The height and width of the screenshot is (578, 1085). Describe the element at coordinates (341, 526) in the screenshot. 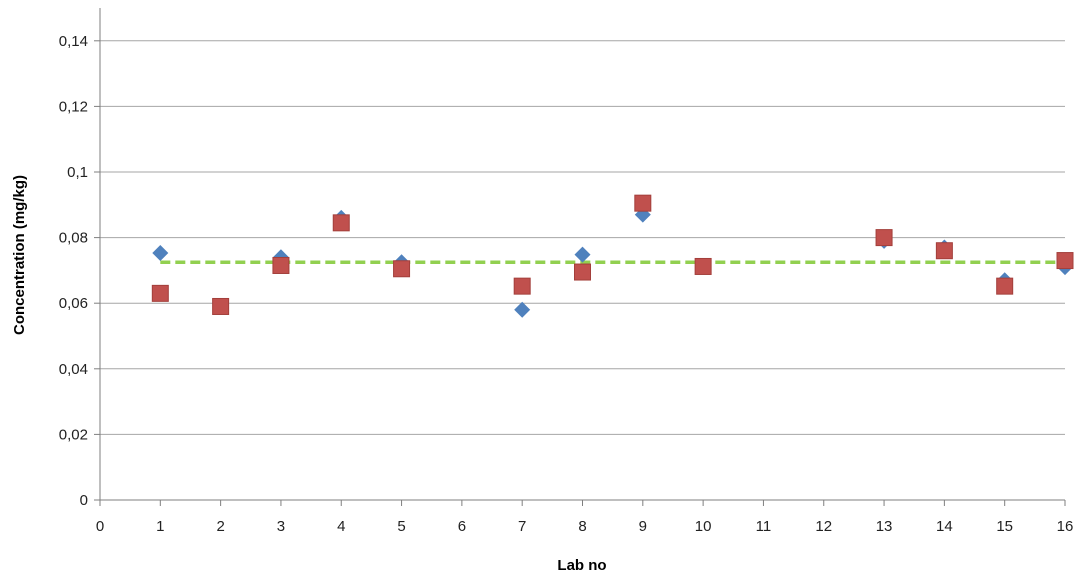

I see `x-tick-label: 4` at that location.